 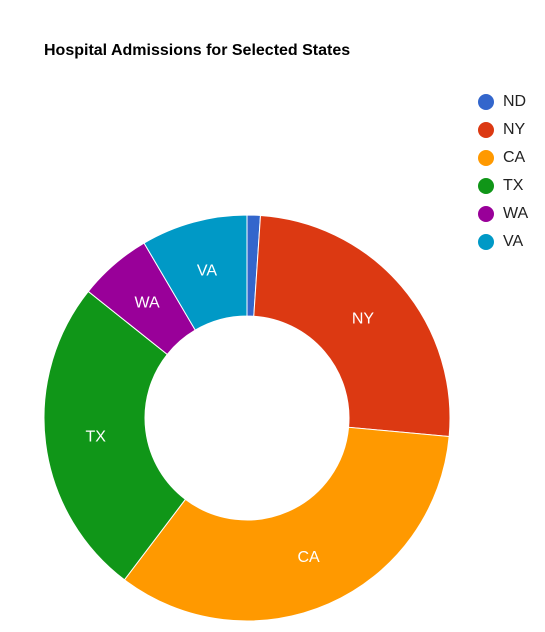 I want to click on legend-swatch-va, so click(x=486, y=242).